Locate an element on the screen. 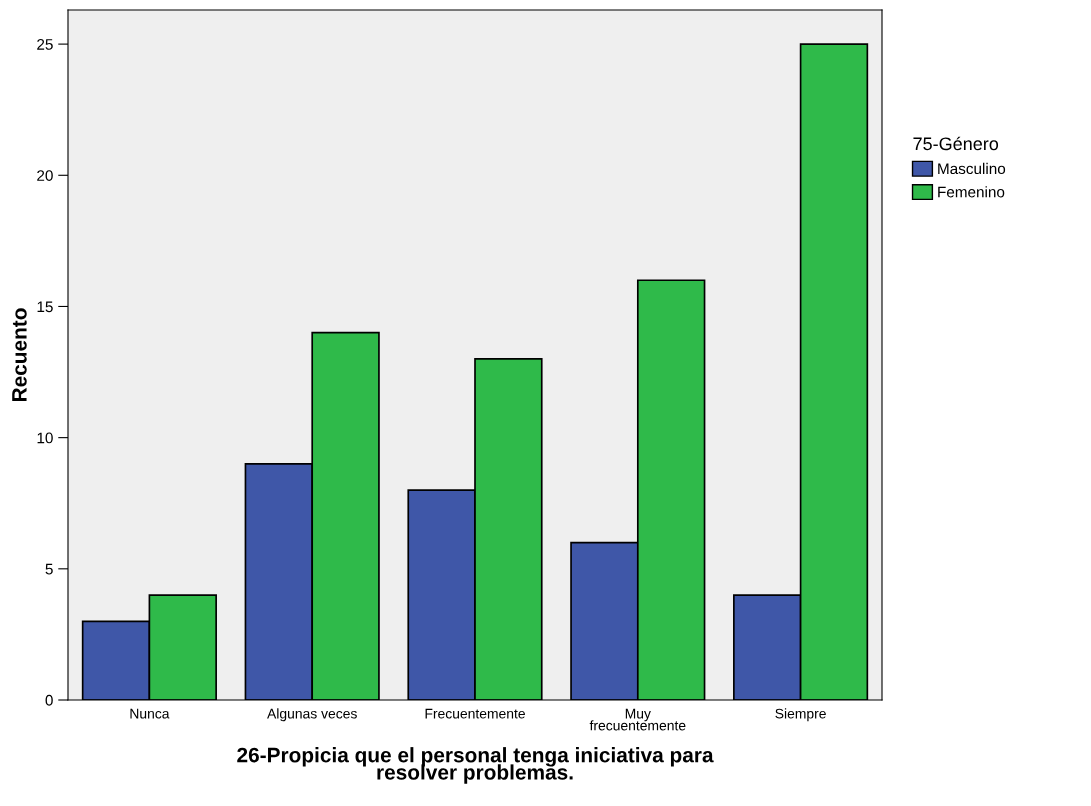 Image resolution: width=1091 pixels, height=806 pixels. y-tick-label: 15 is located at coordinates (45, 307).